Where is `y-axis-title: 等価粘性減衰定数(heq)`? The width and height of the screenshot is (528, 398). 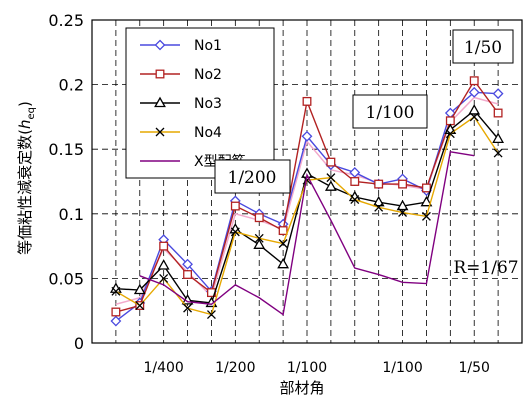
y-axis-title: 等価粘性減衰定数(heq) is located at coordinates (26, 178).